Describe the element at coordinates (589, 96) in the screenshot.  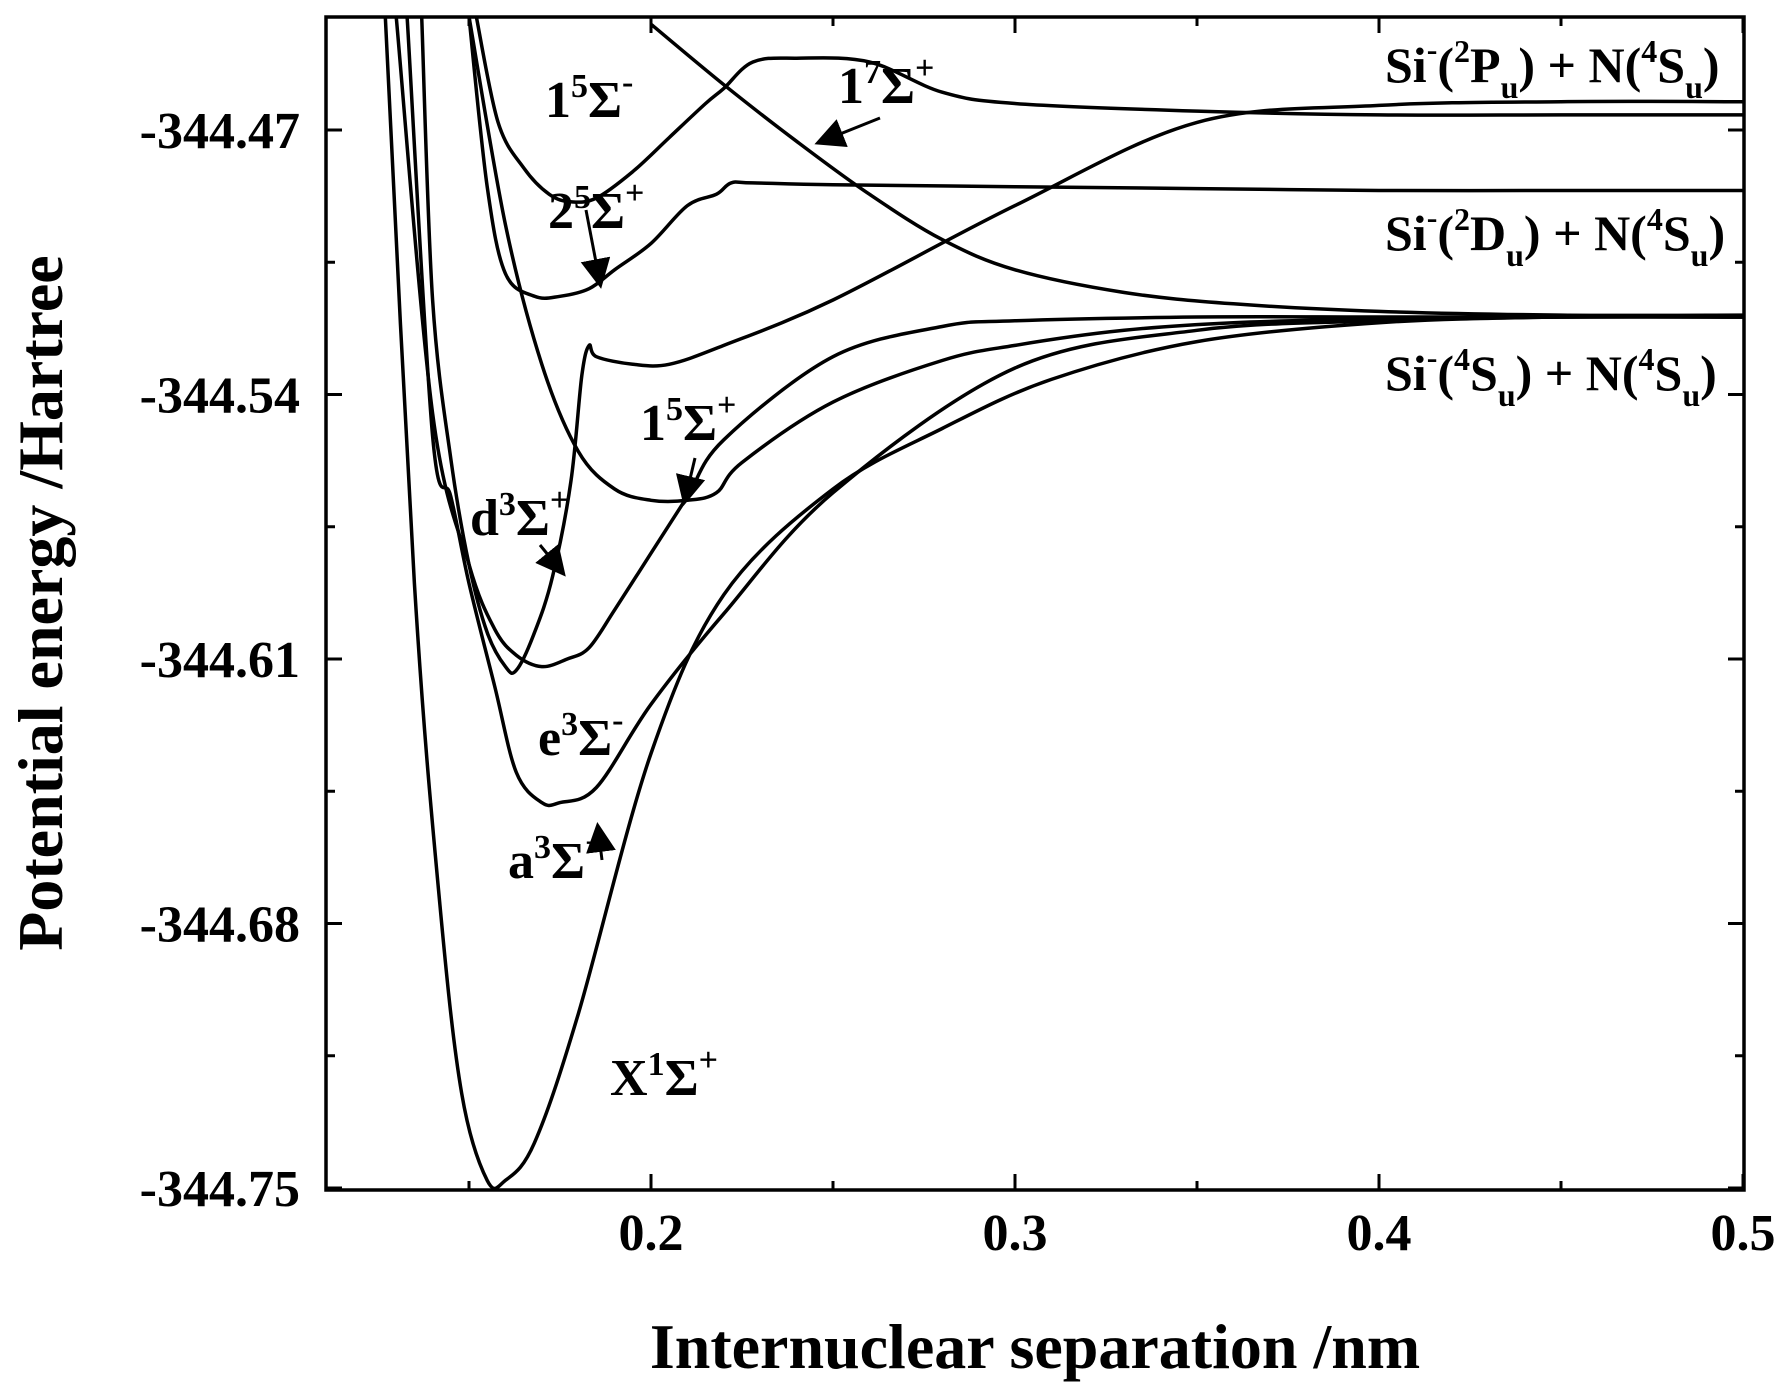
I see `state-label-6: 15Σ-` at that location.